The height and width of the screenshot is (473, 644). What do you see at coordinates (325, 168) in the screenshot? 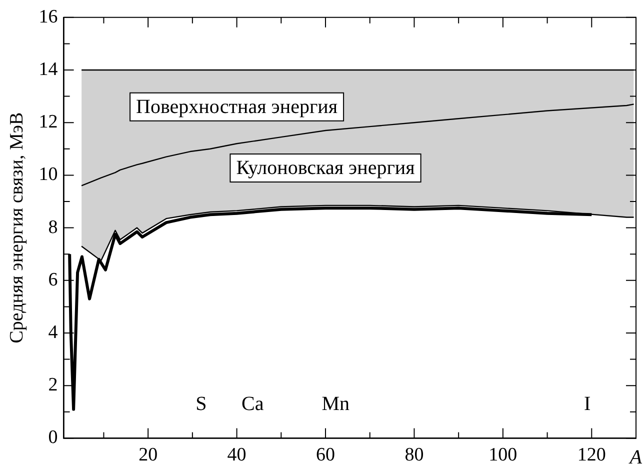
I see `series-label: Кулоновская энергия` at bounding box center [325, 168].